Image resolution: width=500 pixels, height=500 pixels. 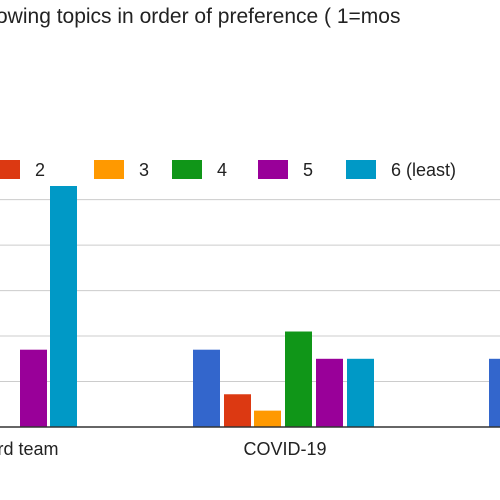 What do you see at coordinates (494, 392) in the screenshot?
I see `bar-1-blank` at bounding box center [494, 392].